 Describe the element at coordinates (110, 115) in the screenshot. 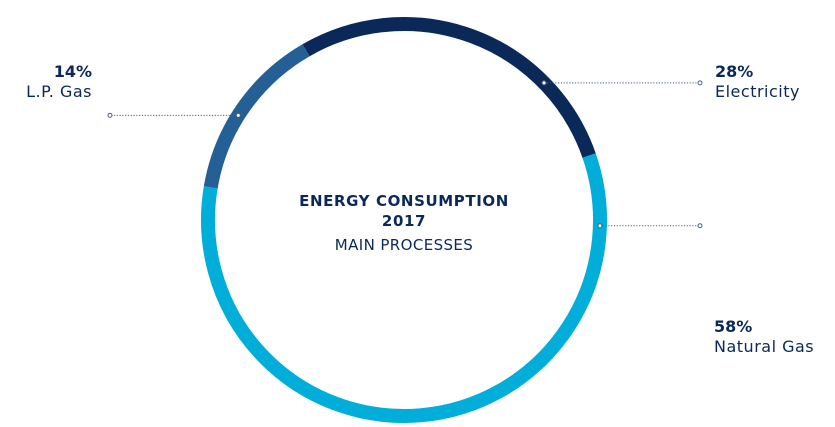

I see `l-p-gas-leader-dot-outer` at that location.